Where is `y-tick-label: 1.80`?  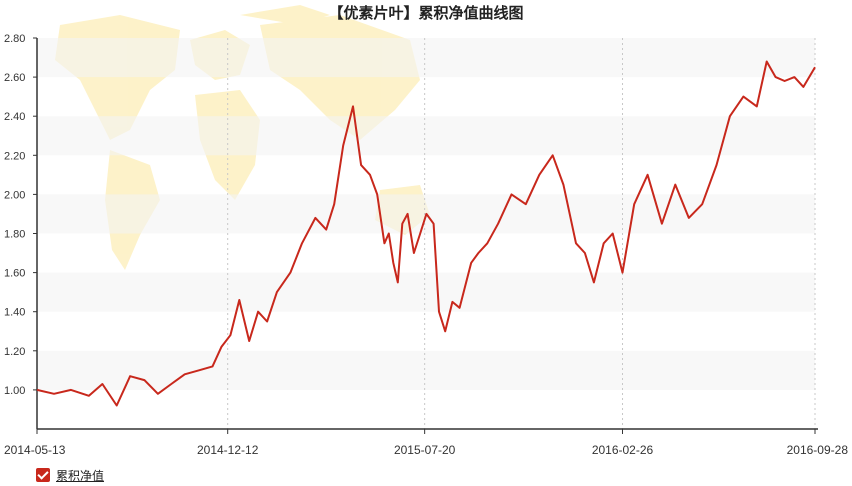
y-tick-label: 1.80 is located at coordinates (14, 235).